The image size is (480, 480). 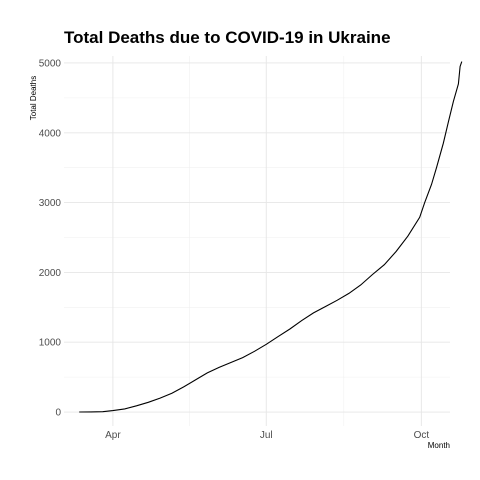 What do you see at coordinates (50, 203) in the screenshot?
I see `y-tick-label: 3000` at bounding box center [50, 203].